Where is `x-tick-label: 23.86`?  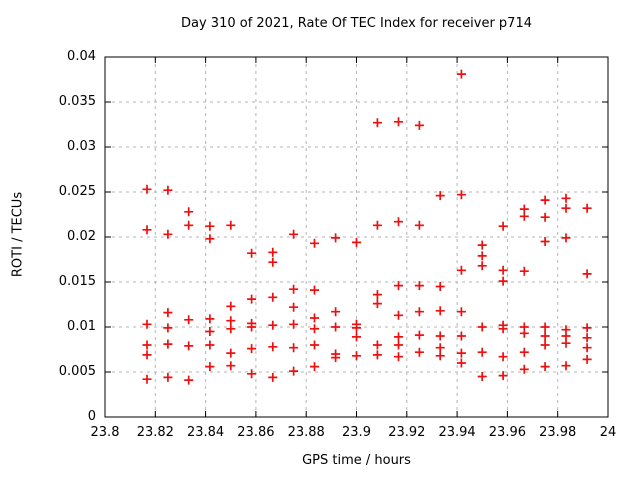 x-tick-label: 23.86 is located at coordinates (256, 432).